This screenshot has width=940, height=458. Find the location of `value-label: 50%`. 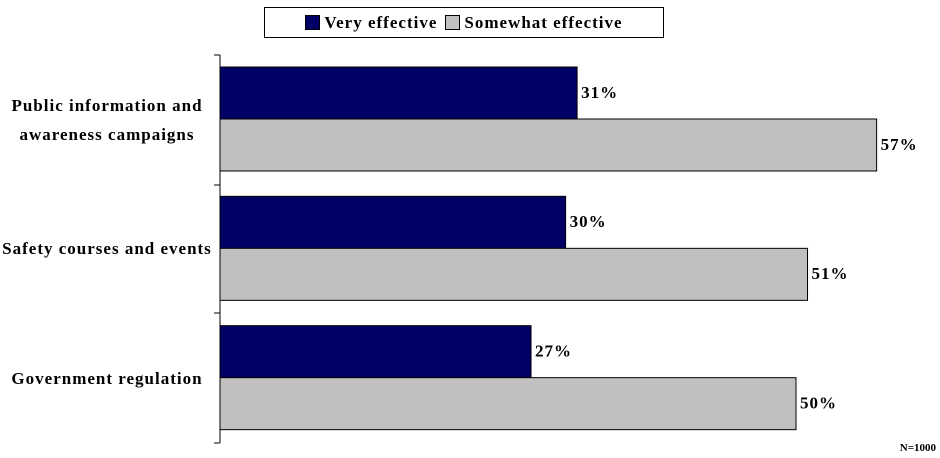

value-label: 50% is located at coordinates (818, 403).